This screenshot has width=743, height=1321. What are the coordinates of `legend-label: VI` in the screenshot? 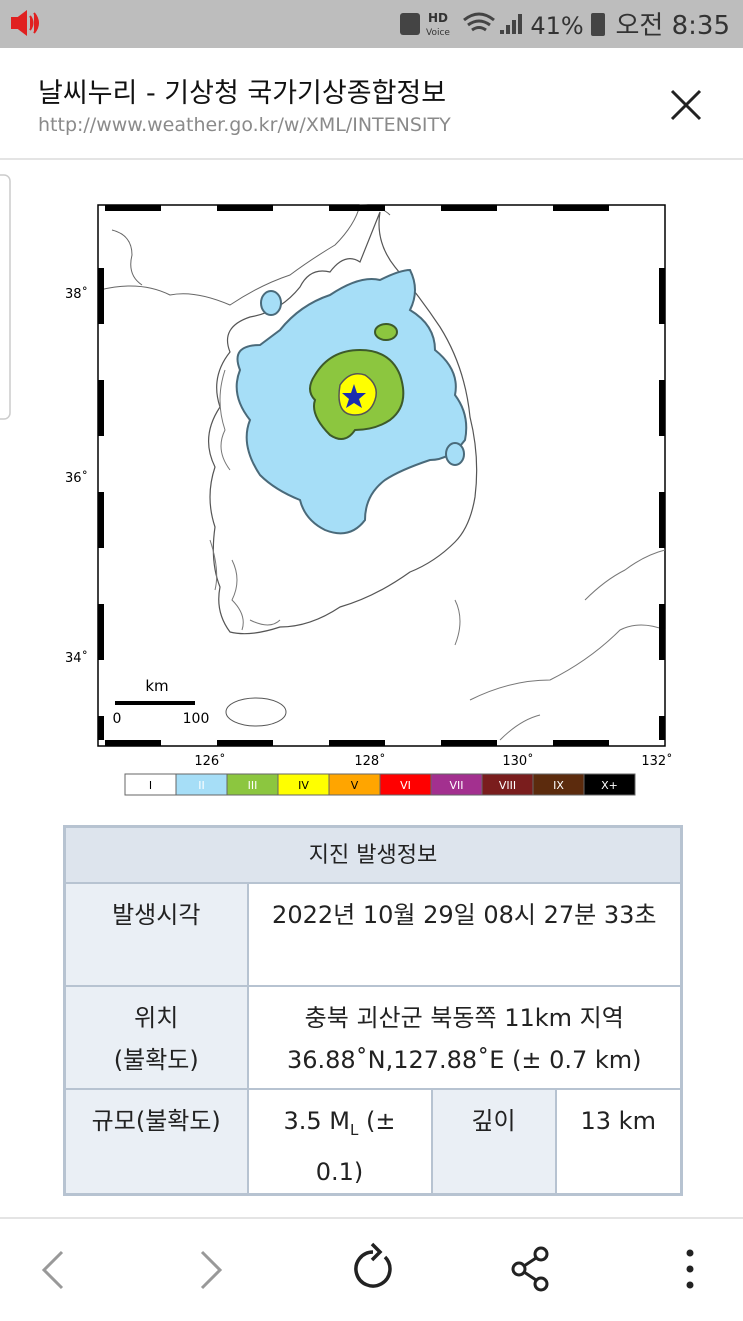 It's located at (405, 785).